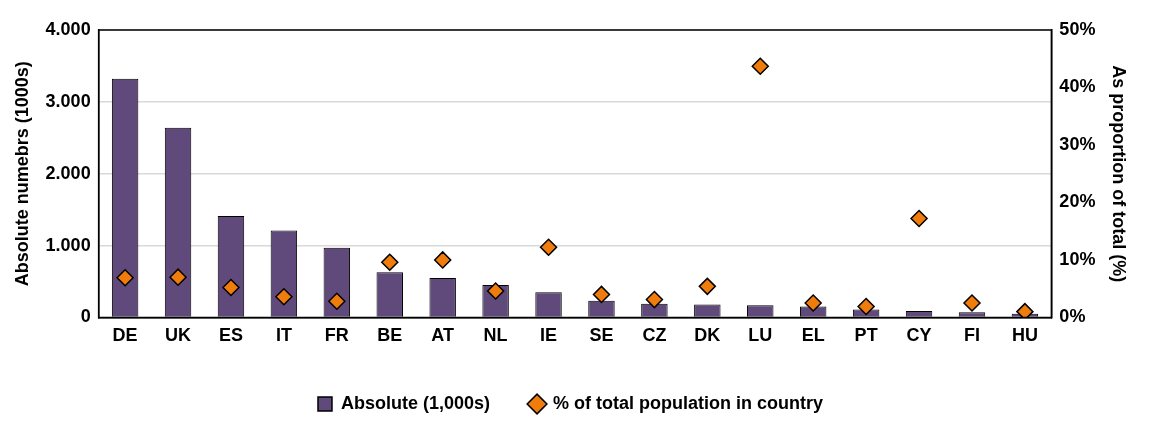  I want to click on y2-tick-label: 10%, so click(1077, 258).